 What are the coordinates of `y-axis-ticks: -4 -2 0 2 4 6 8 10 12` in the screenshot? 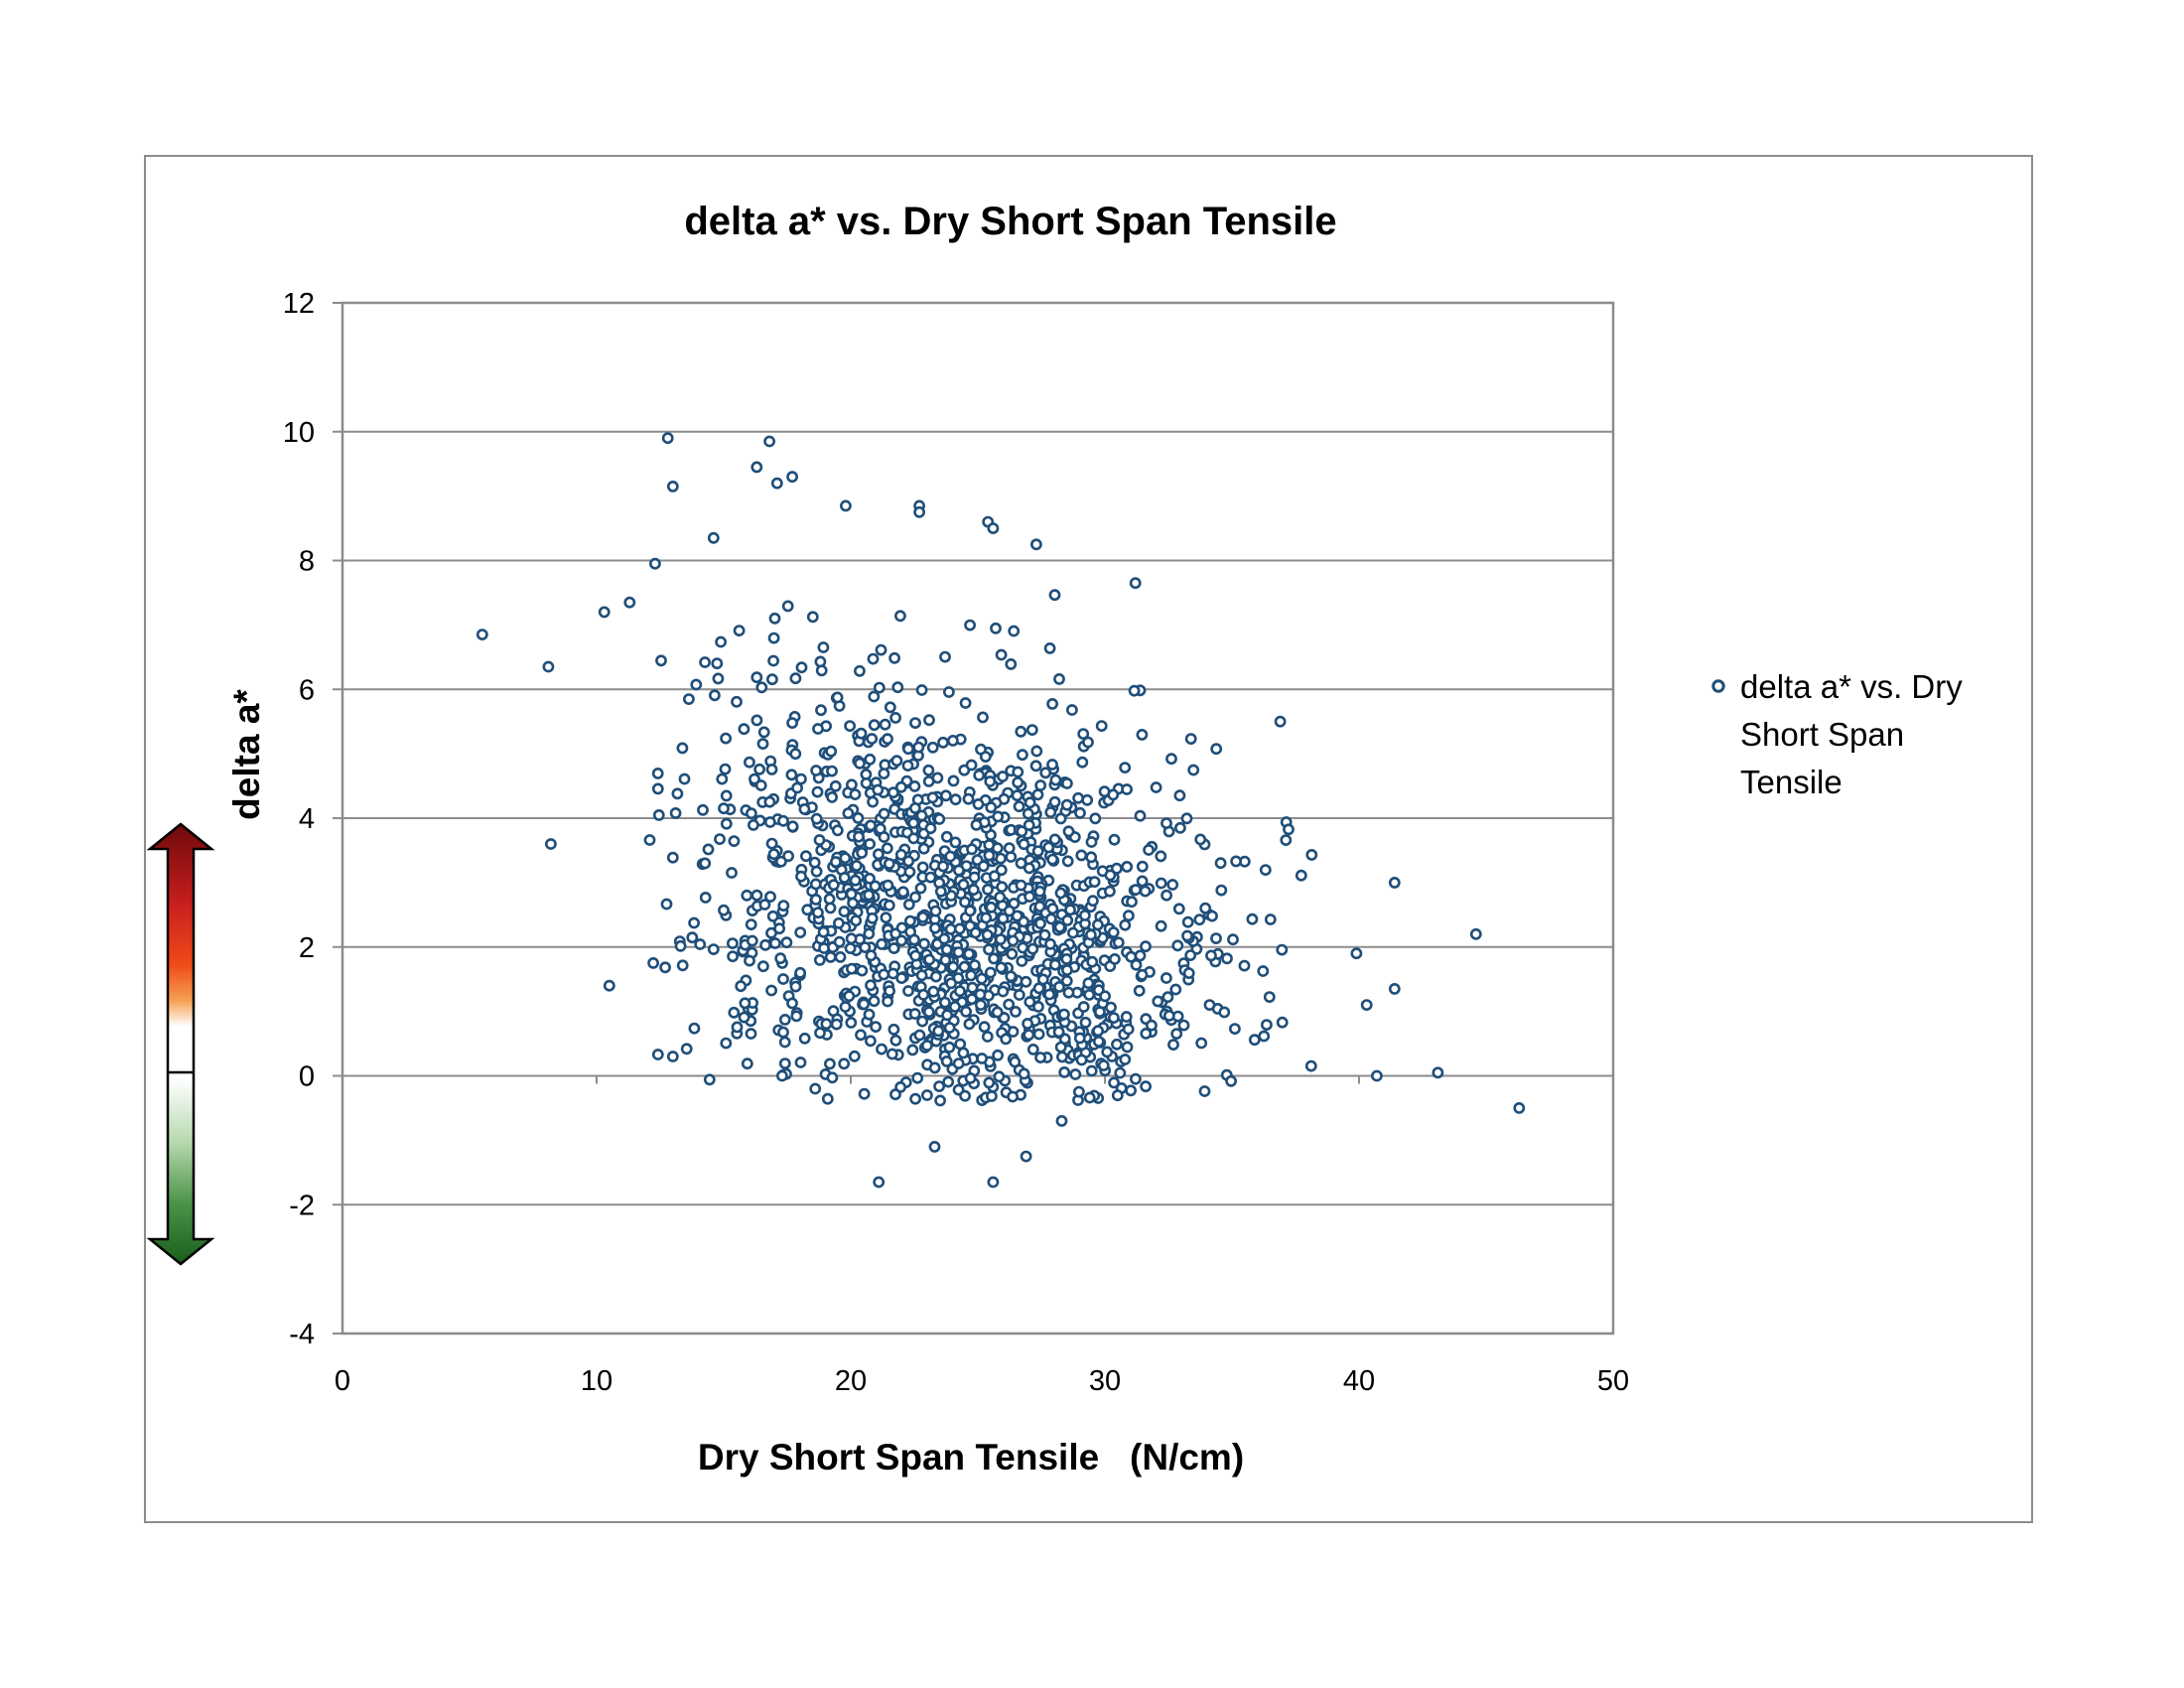 It's located at (312, 819).